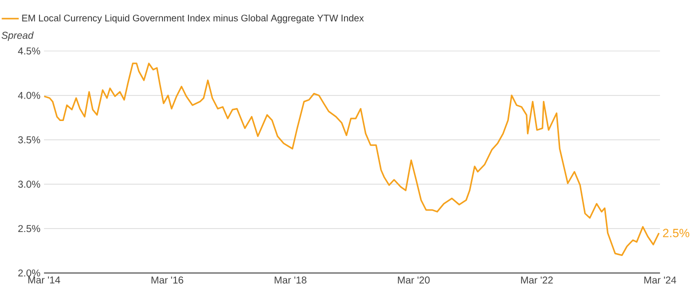 The image size is (700, 300). What do you see at coordinates (18, 36) in the screenshot?
I see `y-axis-title: Spread` at bounding box center [18, 36].